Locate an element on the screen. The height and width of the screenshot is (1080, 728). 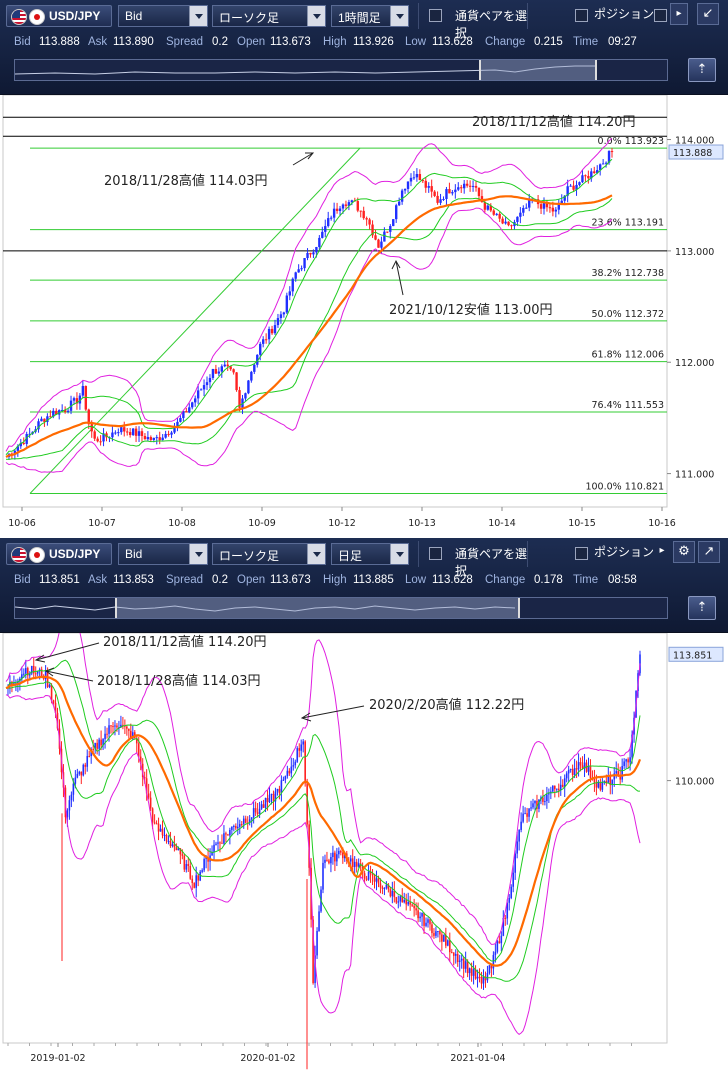
annotation-label: 2018/11/28高値 114.03円 is located at coordinates (179, 681).